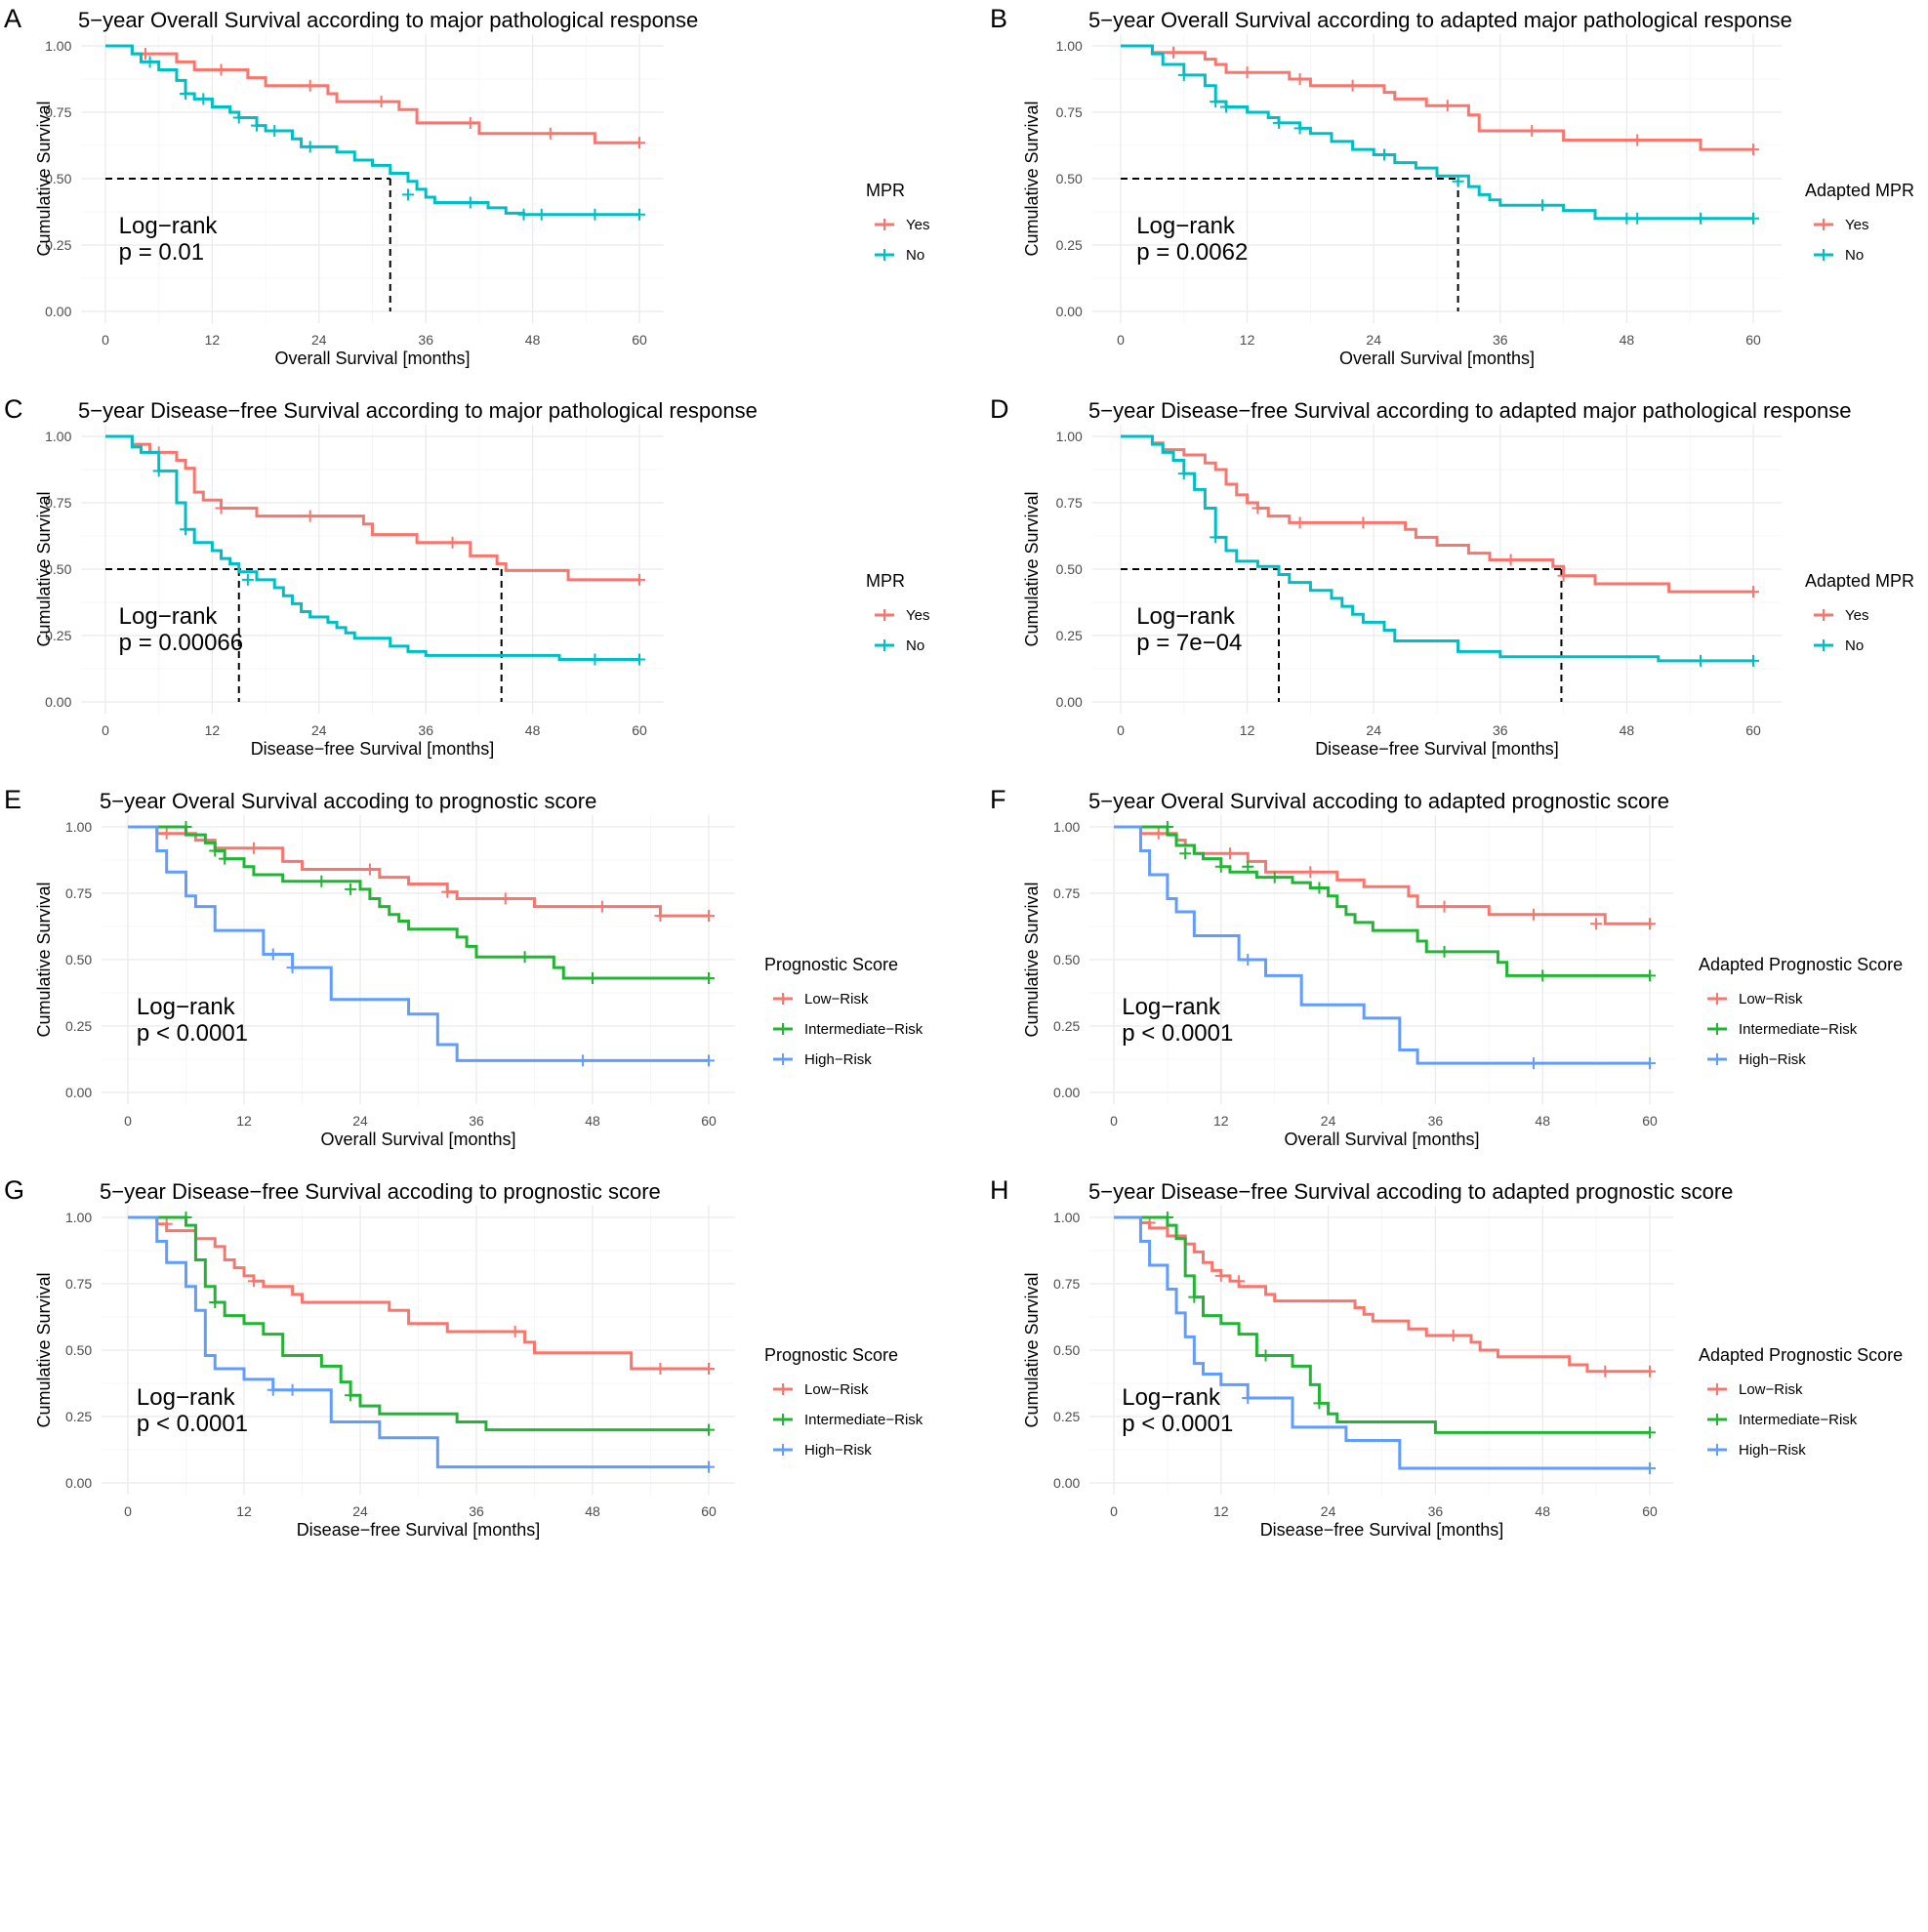 This screenshot has width=1928, height=1932. What do you see at coordinates (78, 1217) in the screenshot?
I see `y-tick-label: 1.00` at bounding box center [78, 1217].